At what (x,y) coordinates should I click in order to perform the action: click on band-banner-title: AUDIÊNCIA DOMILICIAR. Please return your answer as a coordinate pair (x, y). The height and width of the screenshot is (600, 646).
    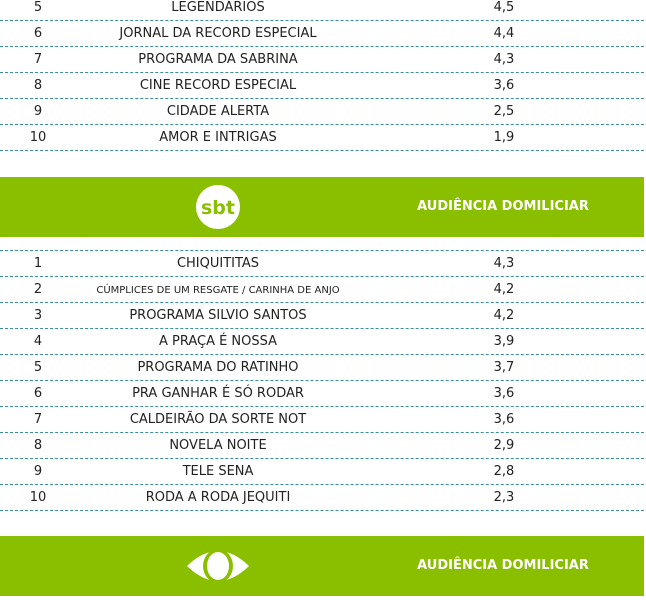
    Looking at the image, I should click on (503, 565).